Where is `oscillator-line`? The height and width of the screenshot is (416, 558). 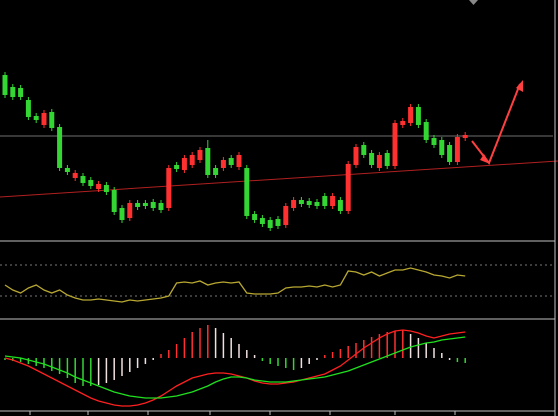 oscillator-line is located at coordinates (235, 285).